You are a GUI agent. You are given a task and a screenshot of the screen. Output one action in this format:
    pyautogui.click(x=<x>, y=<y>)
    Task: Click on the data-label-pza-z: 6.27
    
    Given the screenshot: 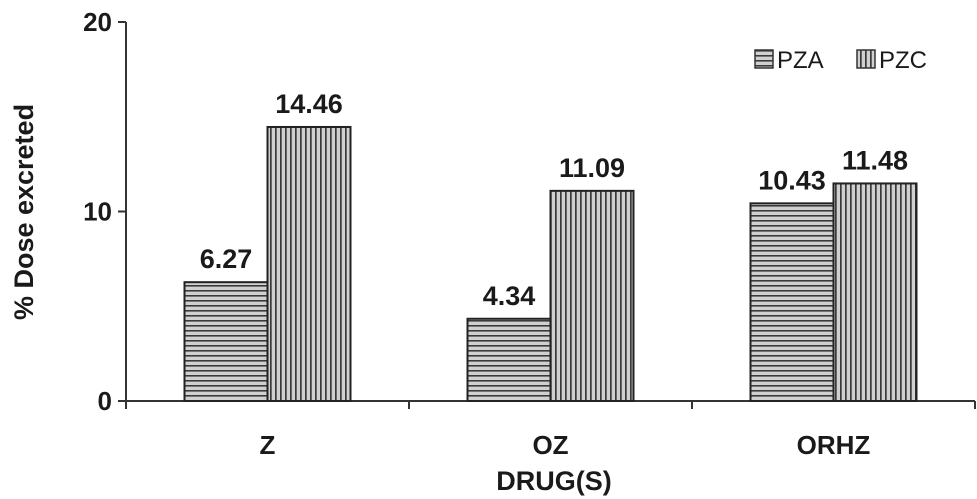 What is the action you would take?
    pyautogui.click(x=226, y=259)
    